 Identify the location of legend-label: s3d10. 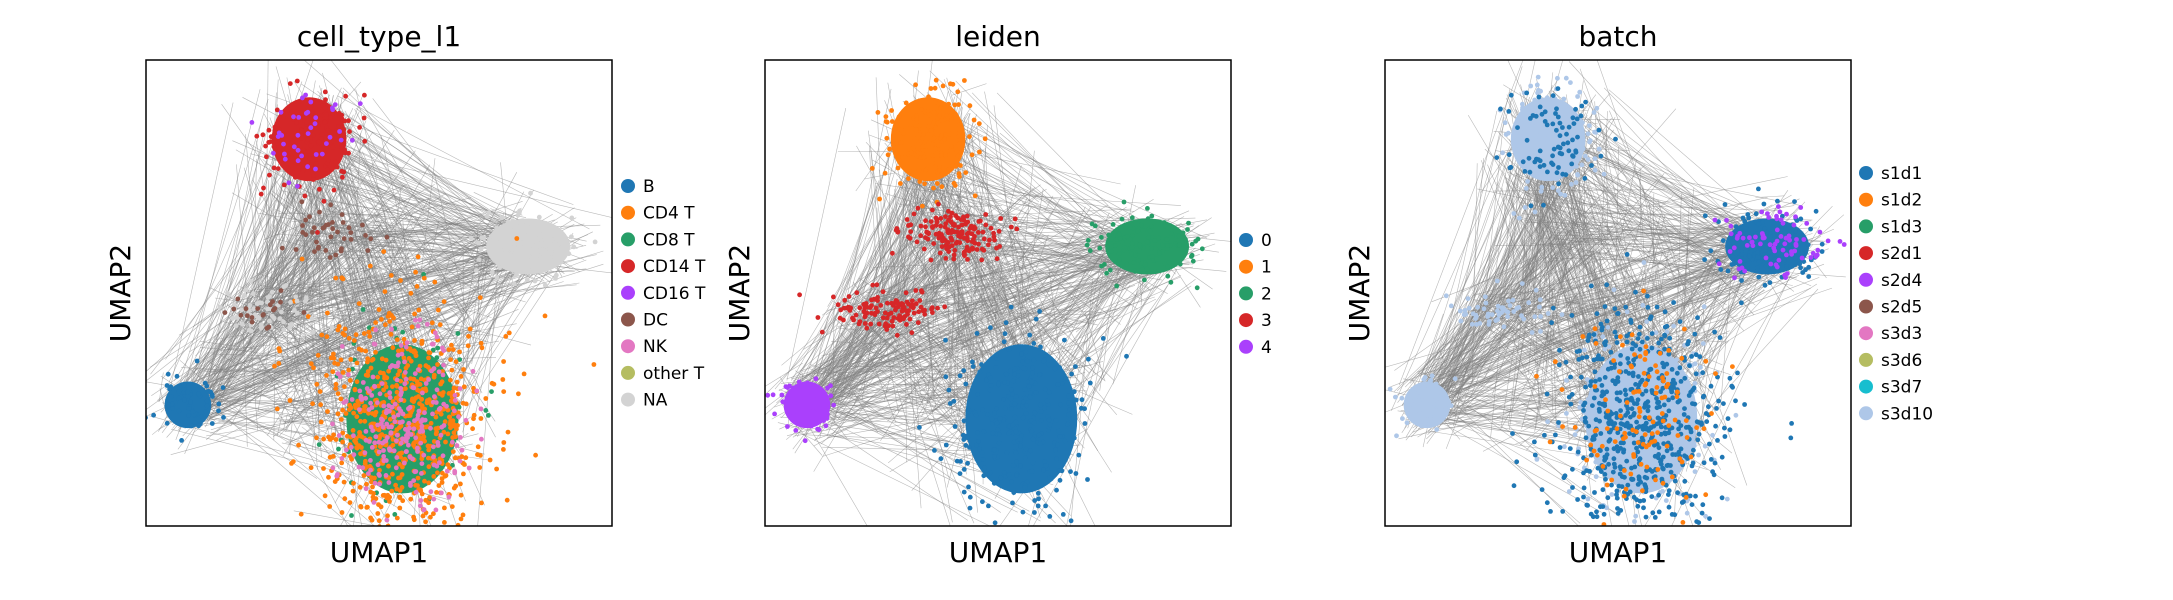
(1907, 414).